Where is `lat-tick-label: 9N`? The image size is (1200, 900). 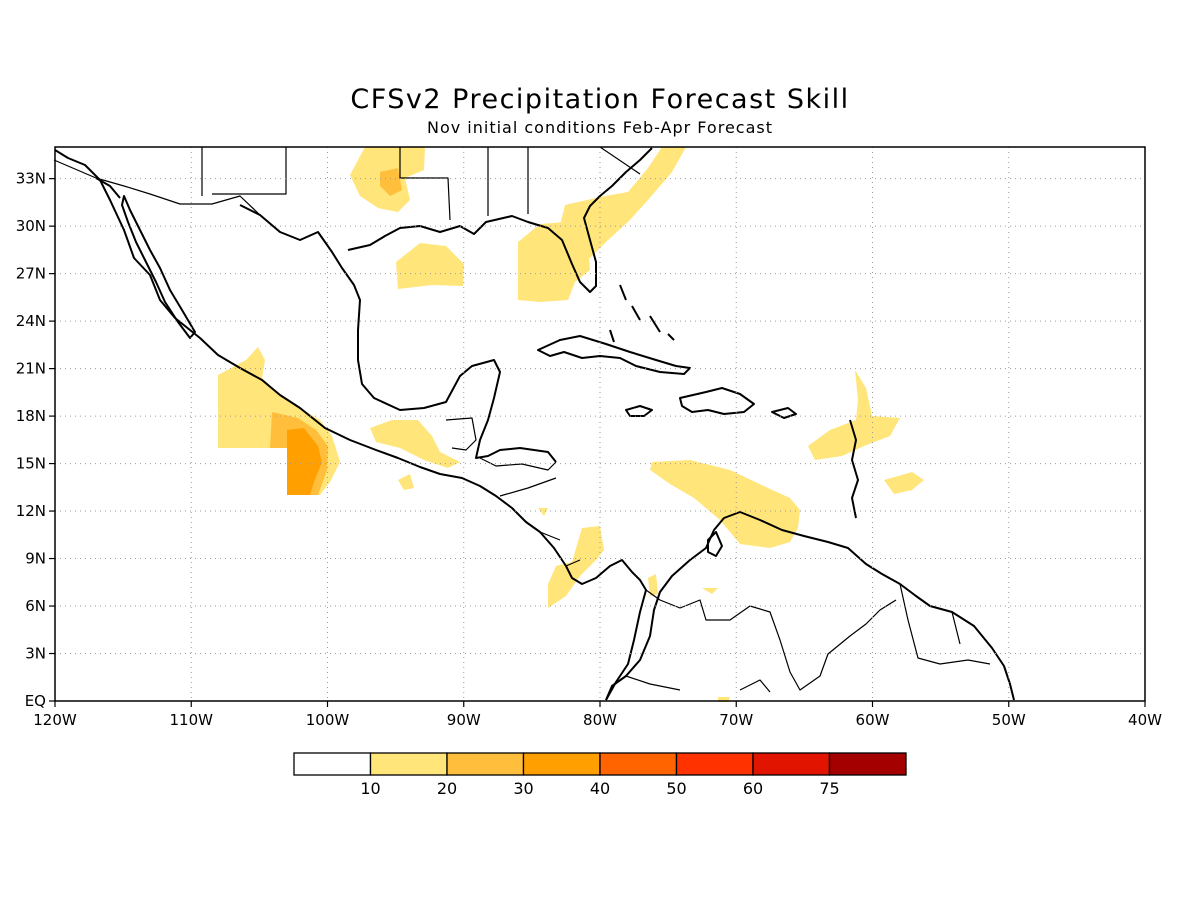
lat-tick-label: 9N is located at coordinates (35, 559).